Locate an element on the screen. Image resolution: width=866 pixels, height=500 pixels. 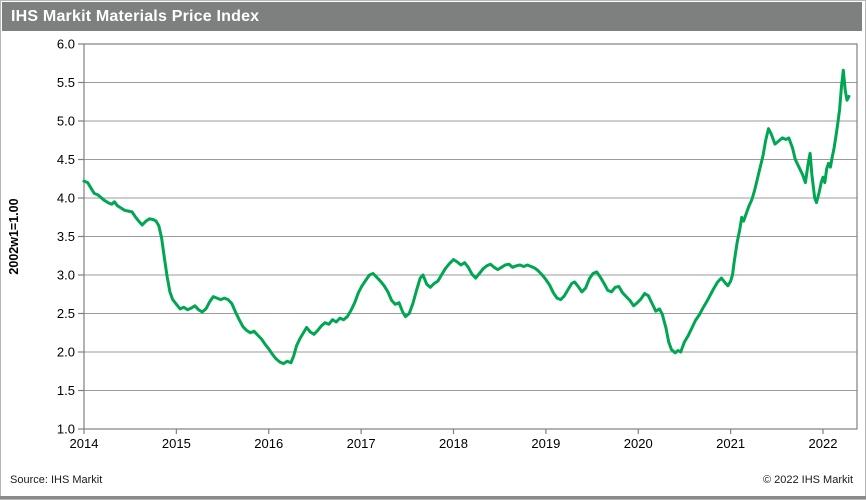
svg-text: 2.5 is located at coordinates (66, 313).